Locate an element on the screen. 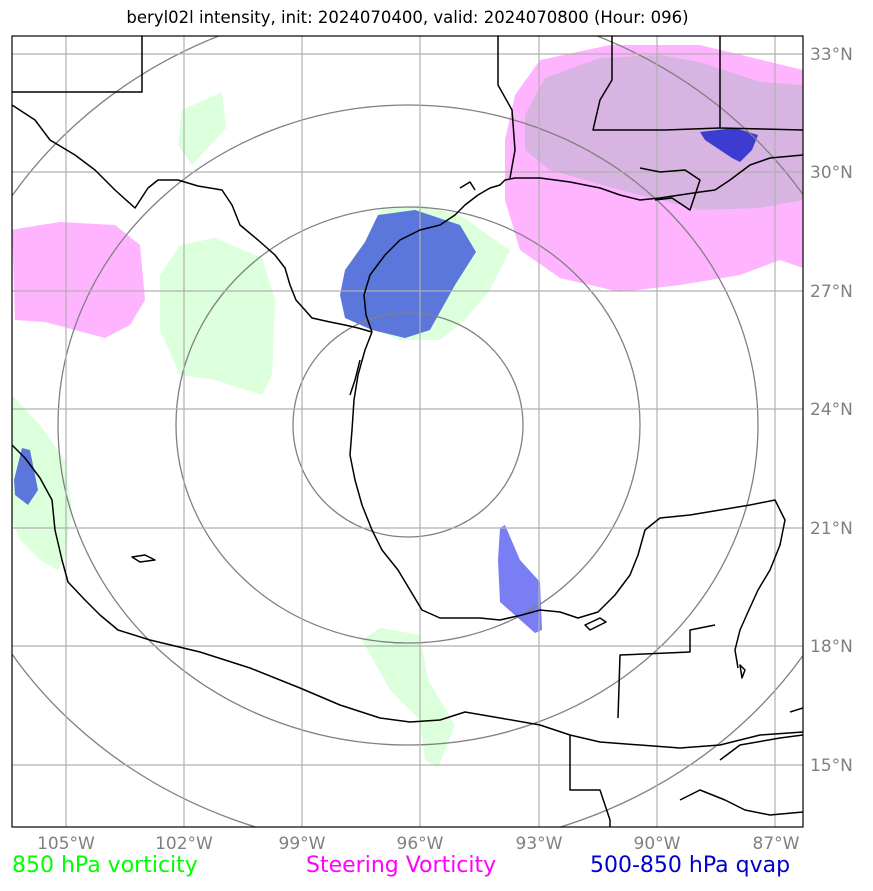 This screenshot has height=891, width=873. steering-overlay-layer is located at coordinates (664, 132).